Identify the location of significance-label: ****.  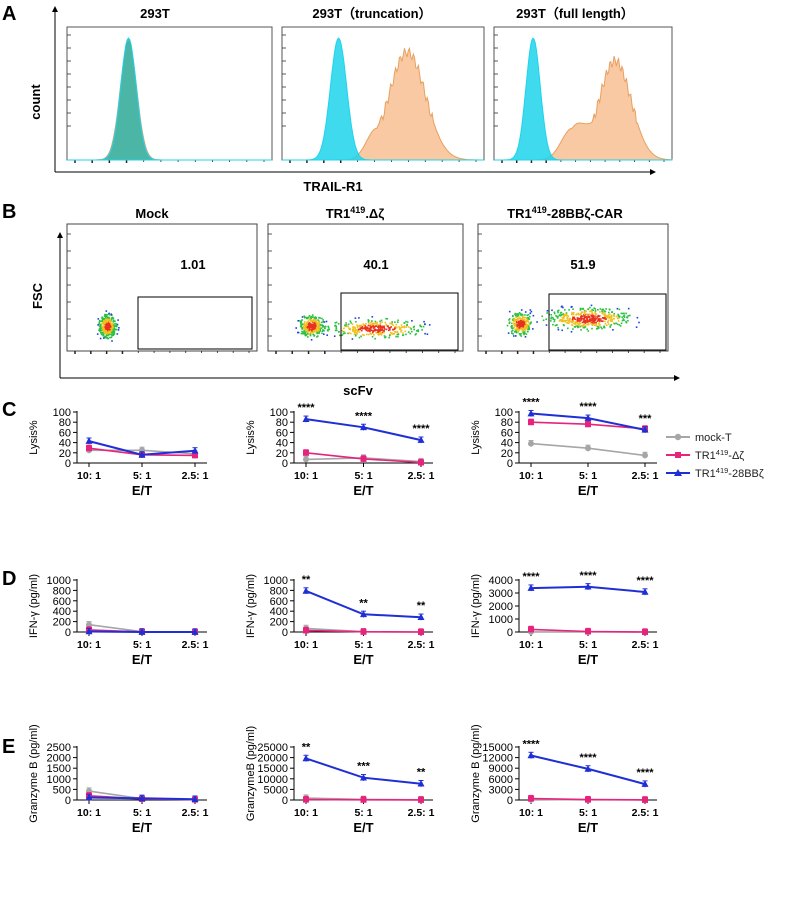
(421, 429).